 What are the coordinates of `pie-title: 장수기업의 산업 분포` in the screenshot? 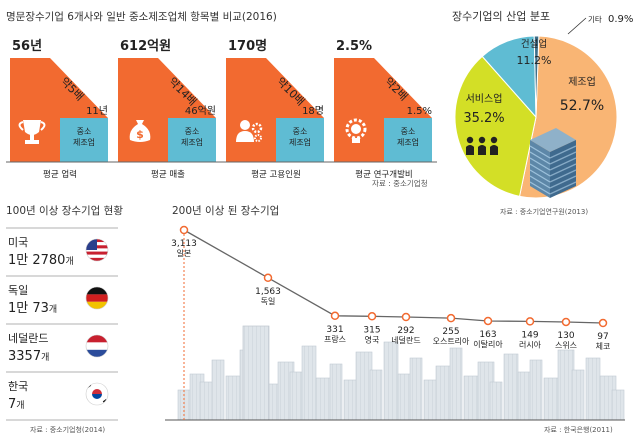 It's located at (501, 16).